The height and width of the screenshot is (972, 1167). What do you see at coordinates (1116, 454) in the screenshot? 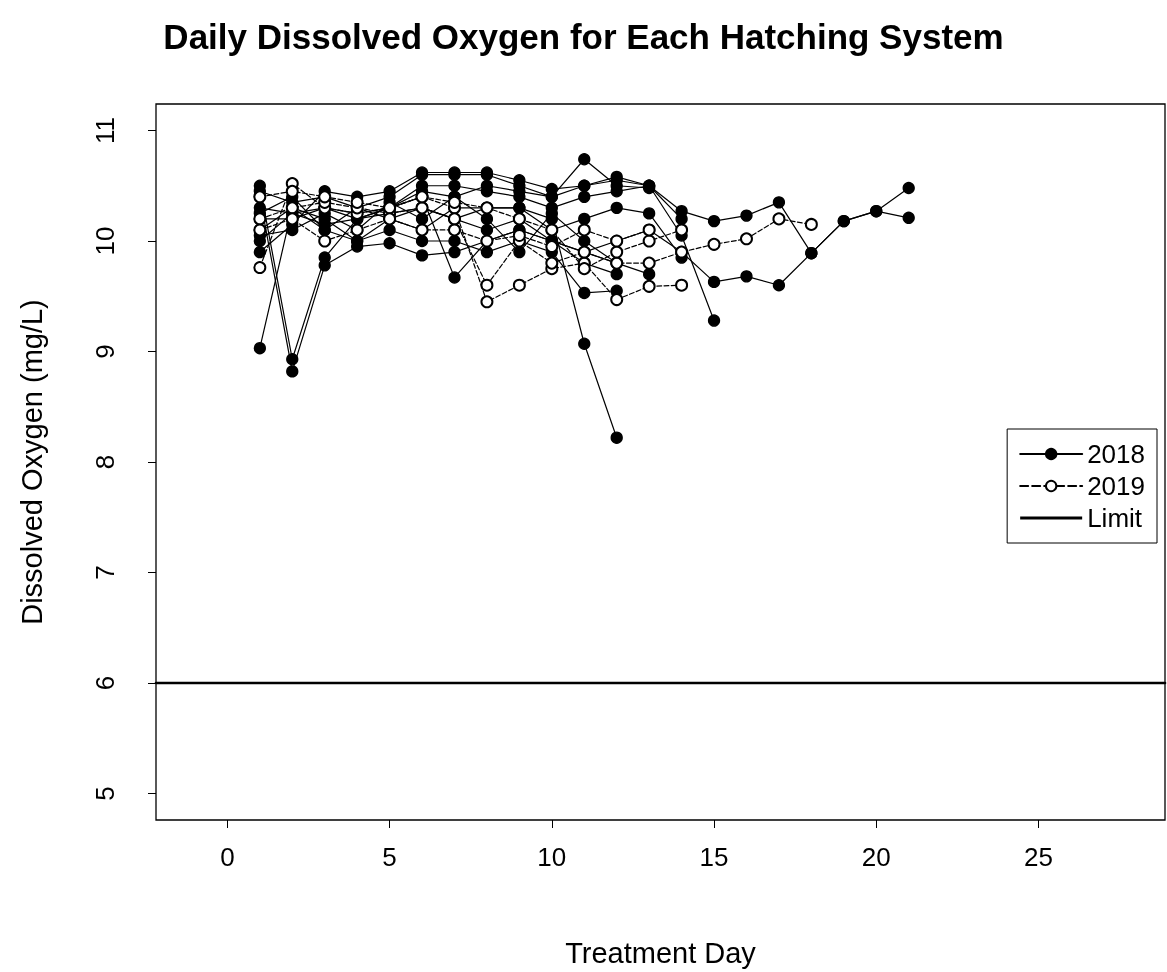
I see `legend-label: 2018` at bounding box center [1116, 454].